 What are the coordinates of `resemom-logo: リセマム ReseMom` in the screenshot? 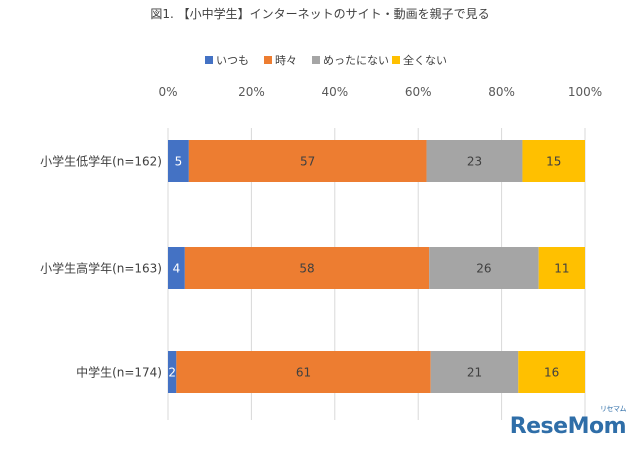 It's located at (568, 422).